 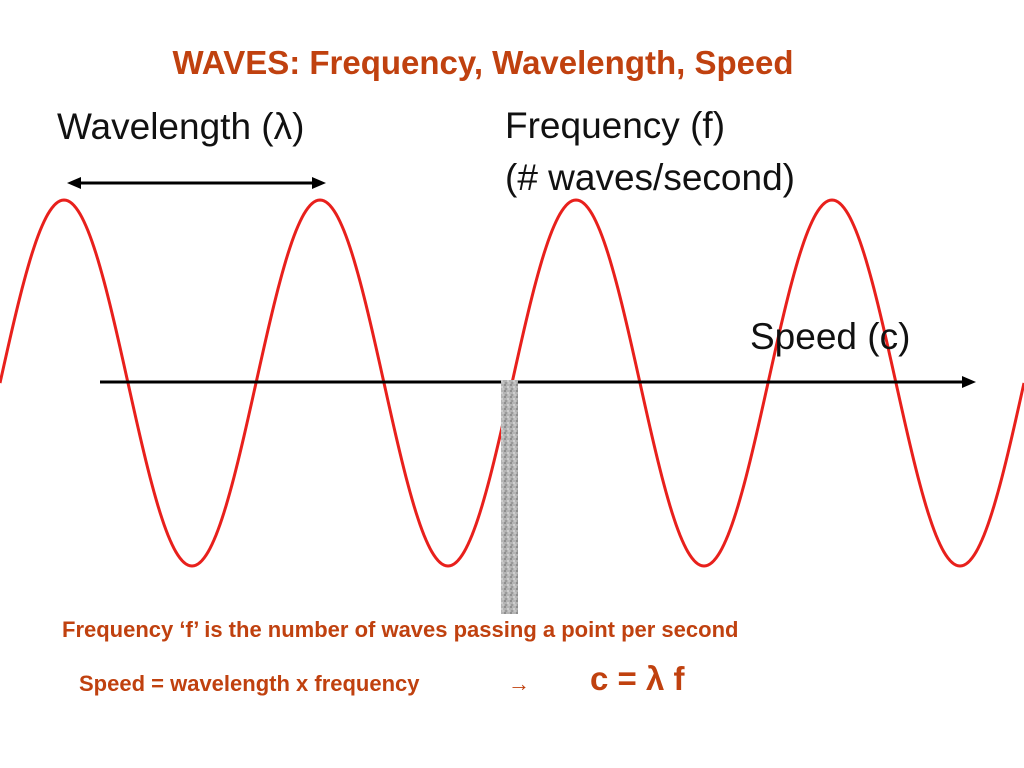 I want to click on frequency-label-line2: (# waves/second), so click(x=650, y=177).